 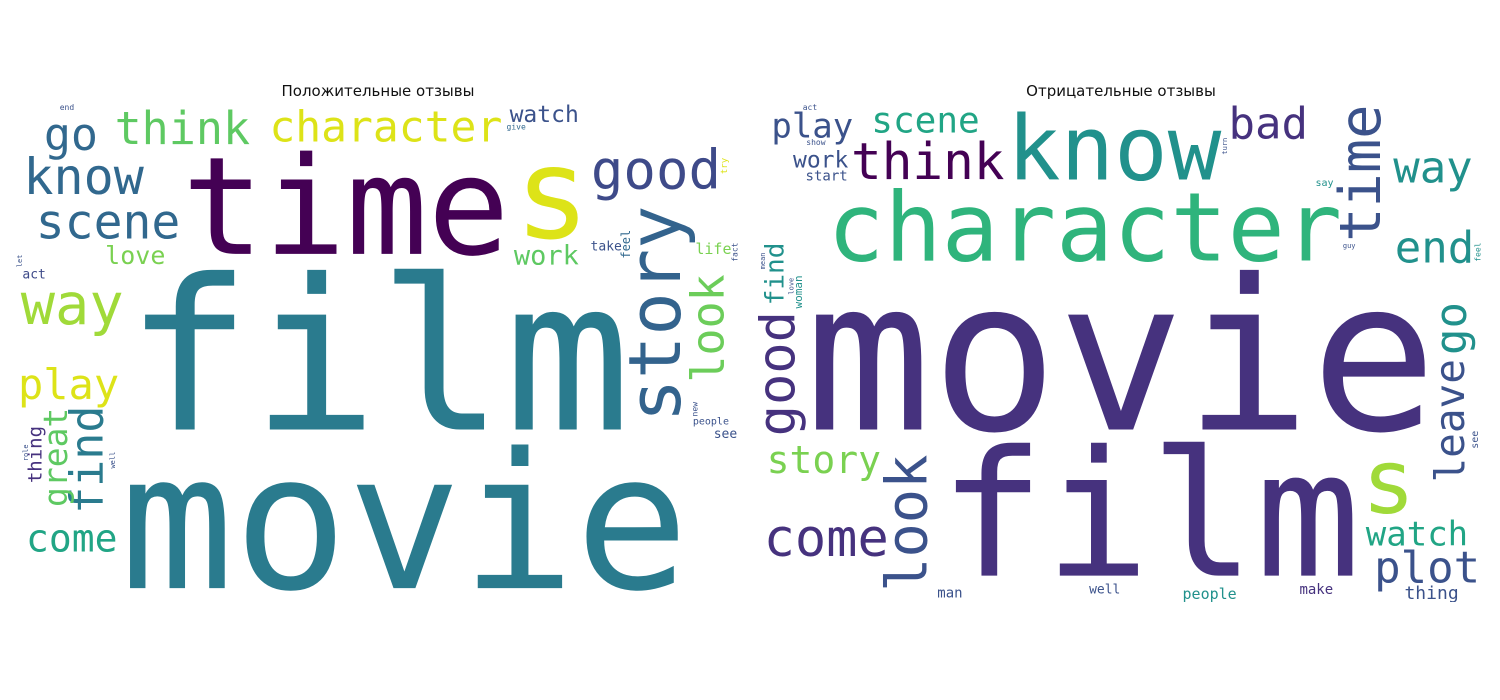 I want to click on wordcloud-word: let, so click(x=20, y=261).